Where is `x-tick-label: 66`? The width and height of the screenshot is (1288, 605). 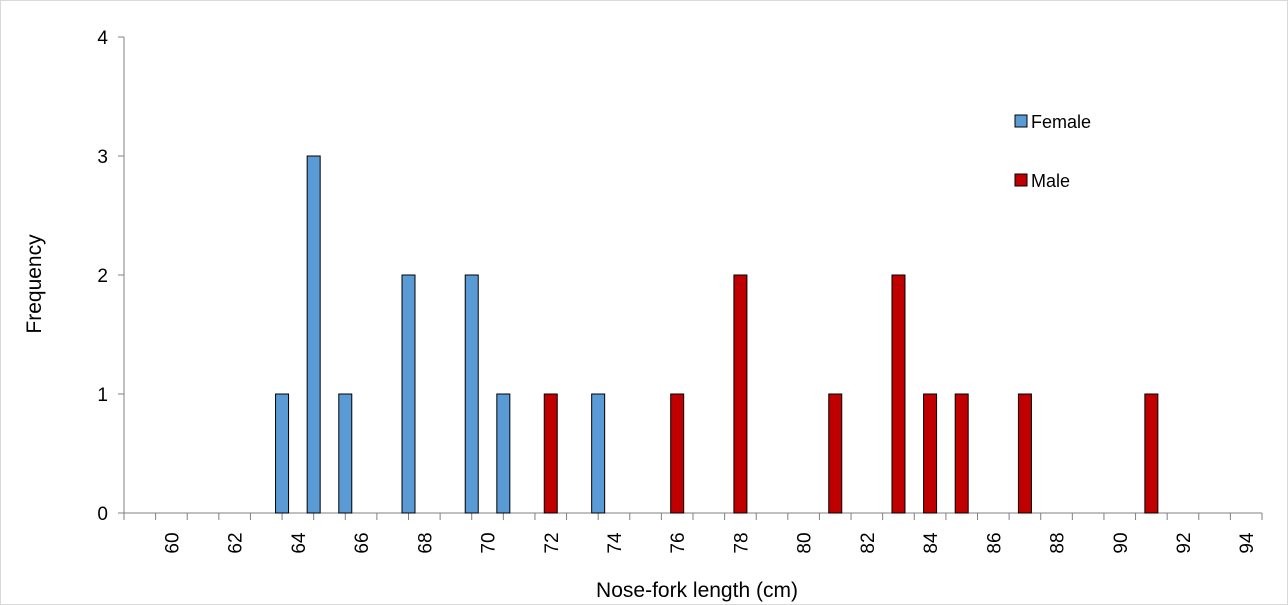 x-tick-label: 66 is located at coordinates (362, 542).